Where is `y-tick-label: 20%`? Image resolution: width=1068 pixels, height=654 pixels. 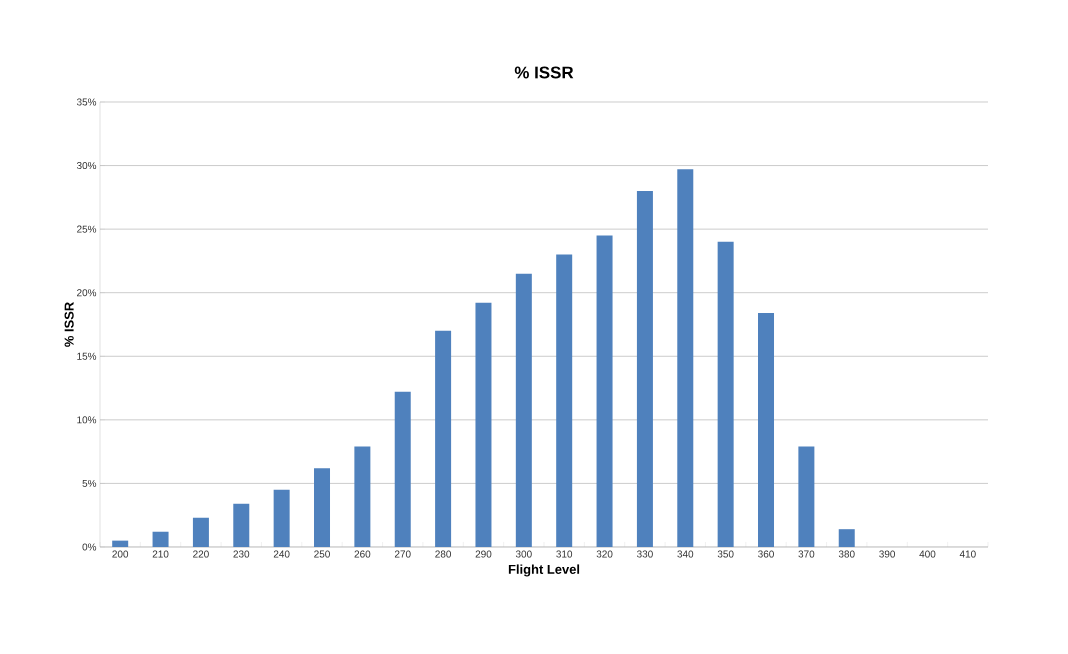
y-tick-label: 20% is located at coordinates (87, 293).